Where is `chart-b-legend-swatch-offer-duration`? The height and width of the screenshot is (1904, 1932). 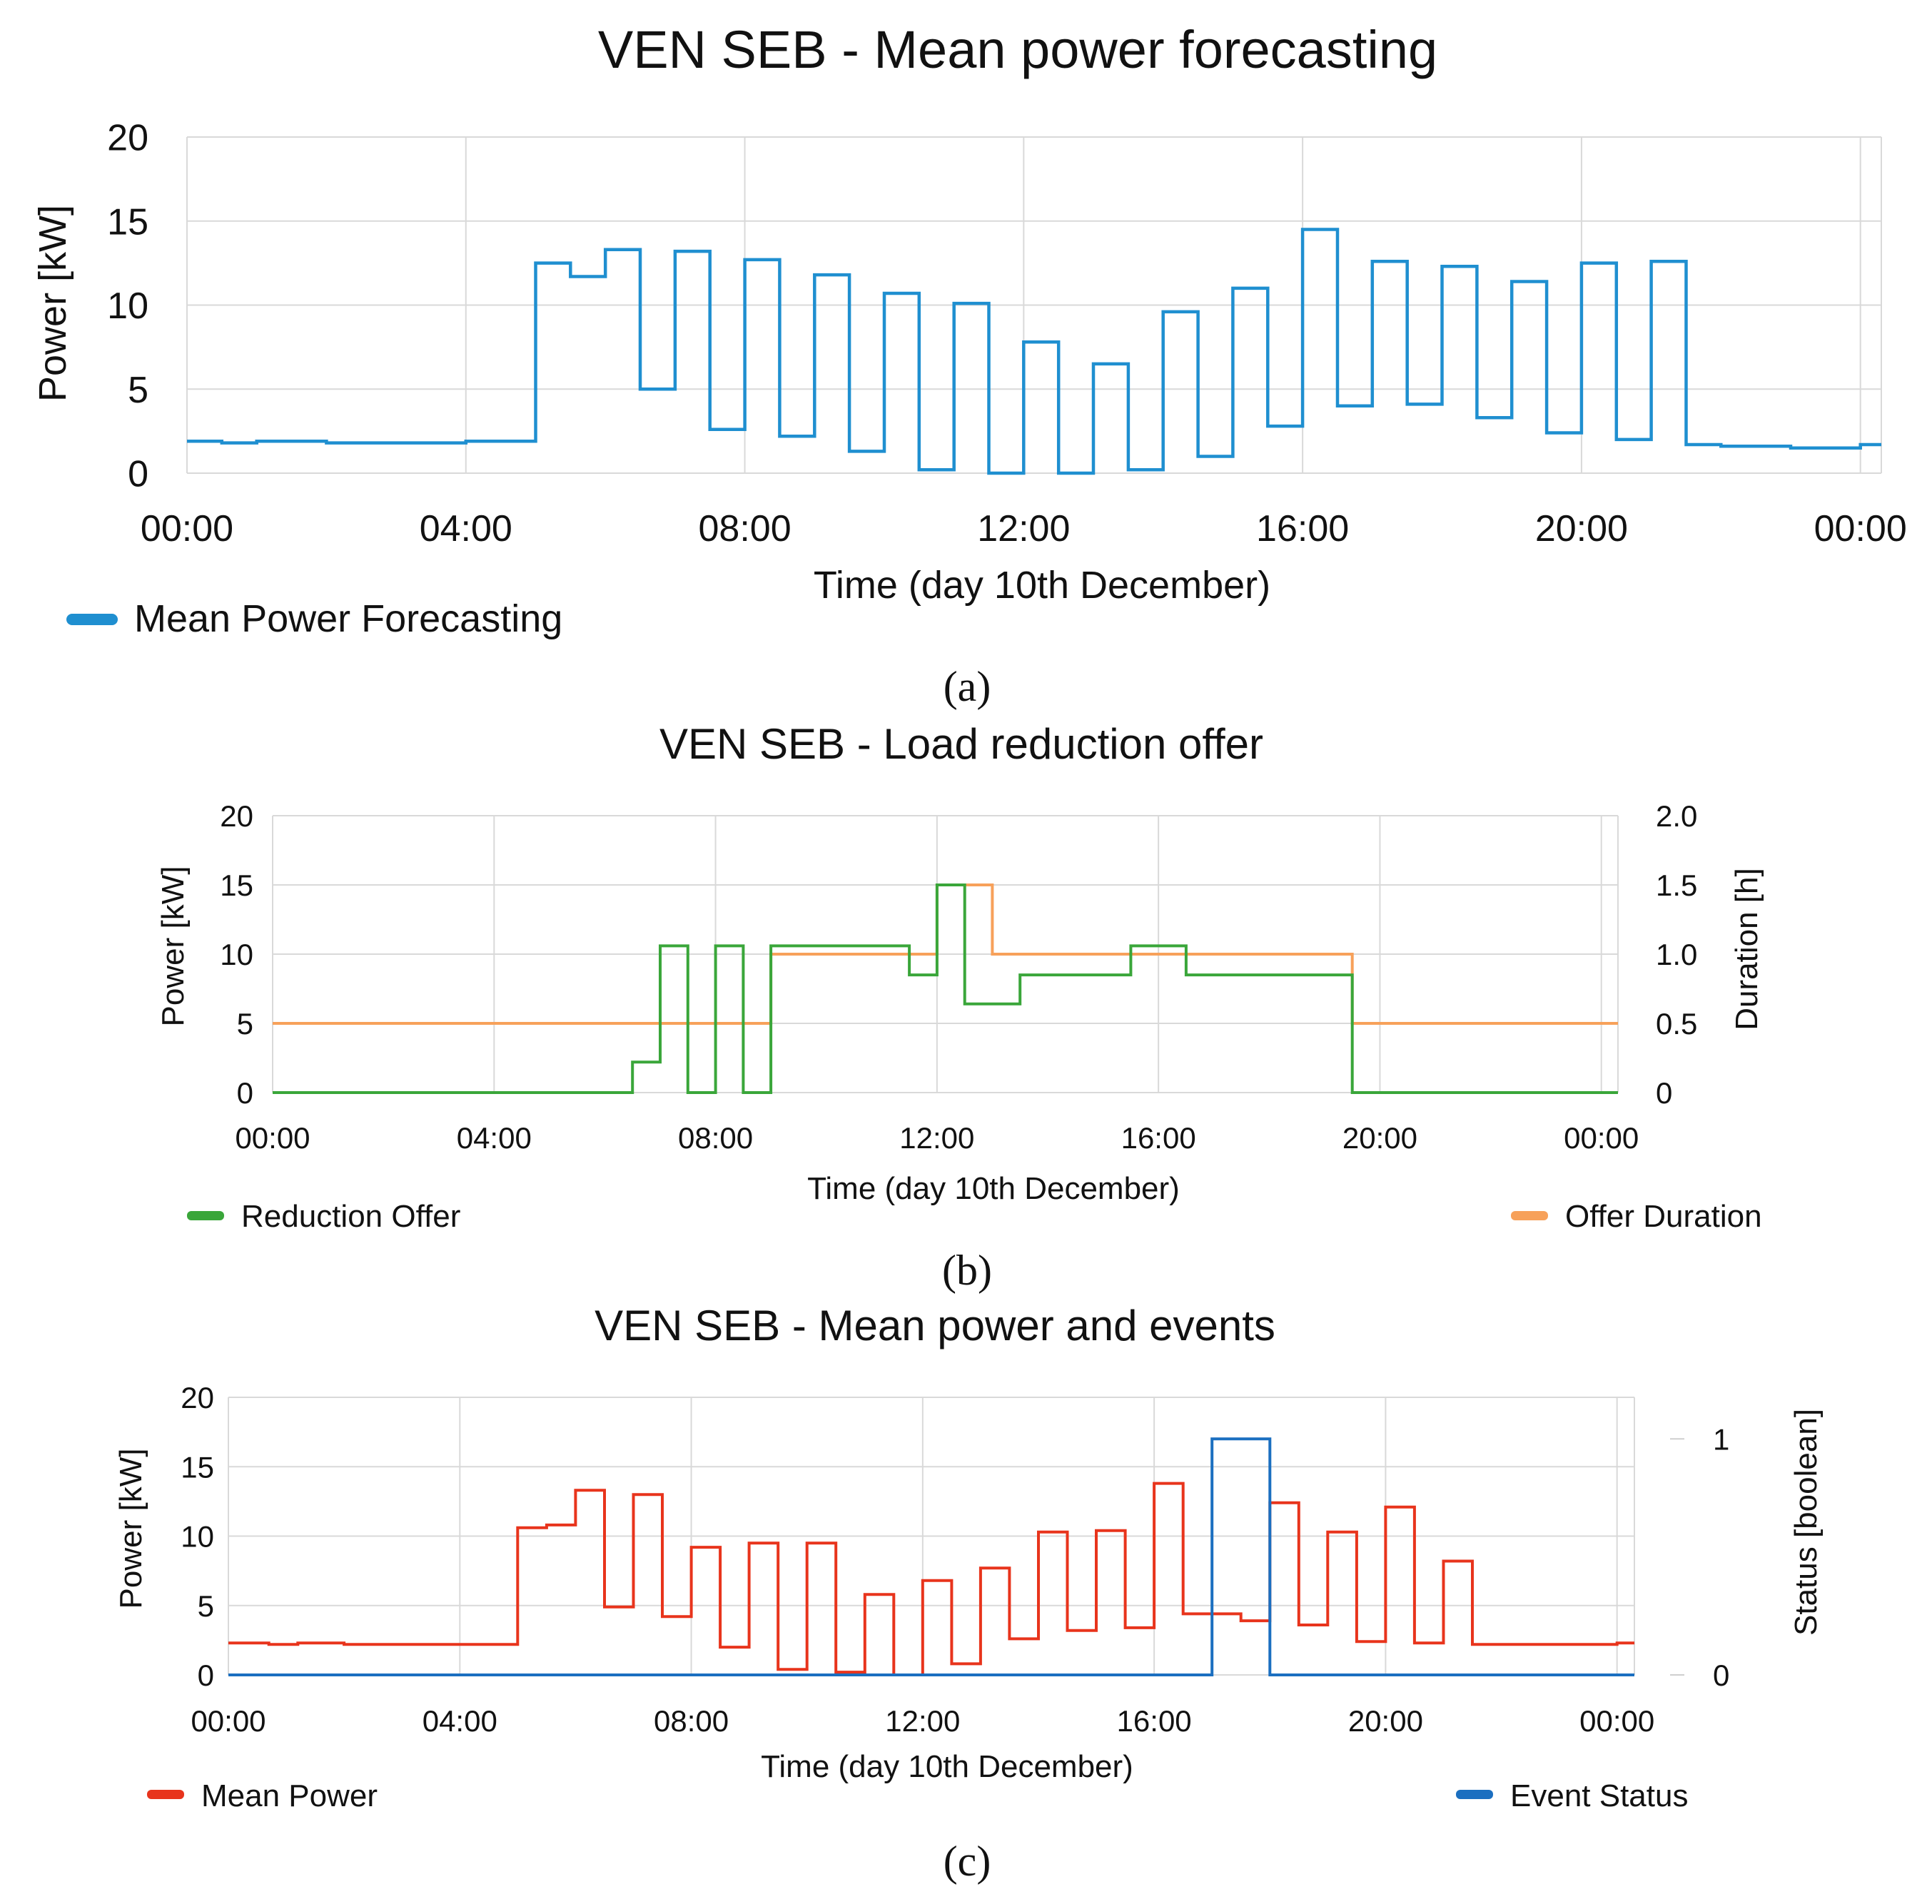
chart-b-legend-swatch-offer-duration is located at coordinates (1530, 1215).